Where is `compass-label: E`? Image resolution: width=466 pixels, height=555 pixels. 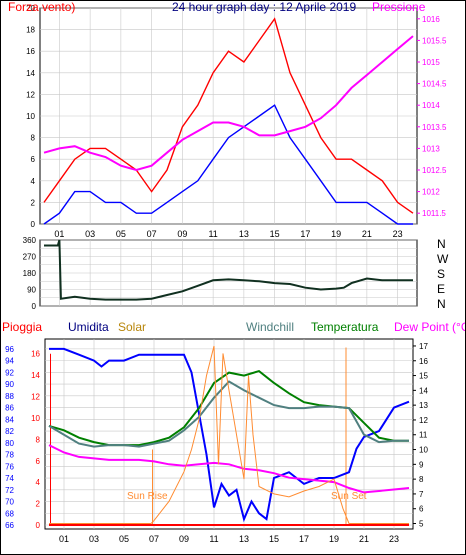
compass-label: E is located at coordinates (441, 289).